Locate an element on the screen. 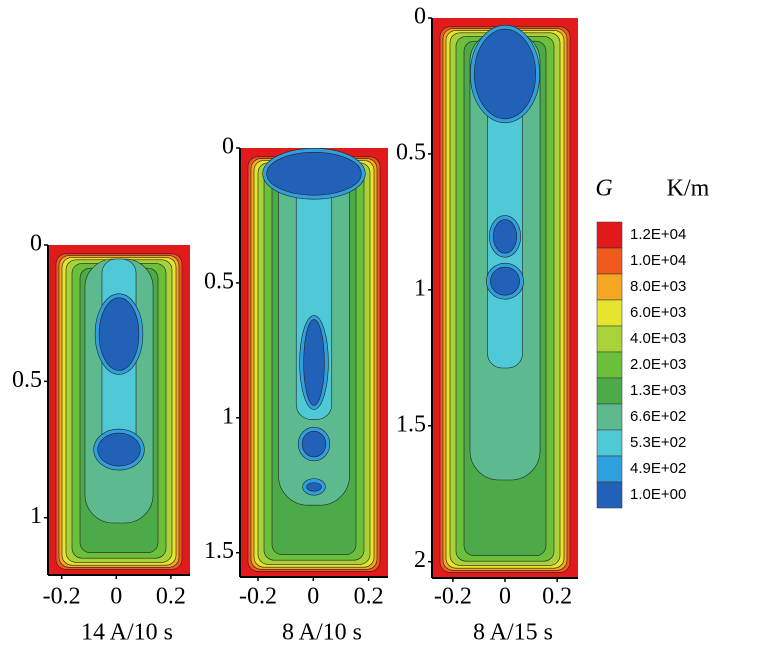 The width and height of the screenshot is (782, 654). colorbar-label: 2.0E+03 is located at coordinates (658, 364).